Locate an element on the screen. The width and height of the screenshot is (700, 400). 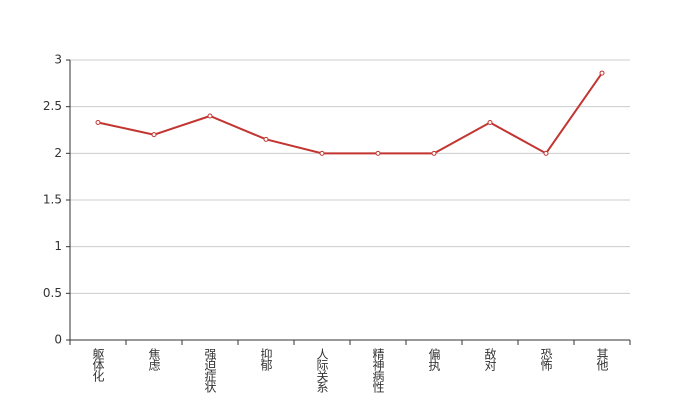
x-tick-label: 人际关系 is located at coordinates (322, 370).